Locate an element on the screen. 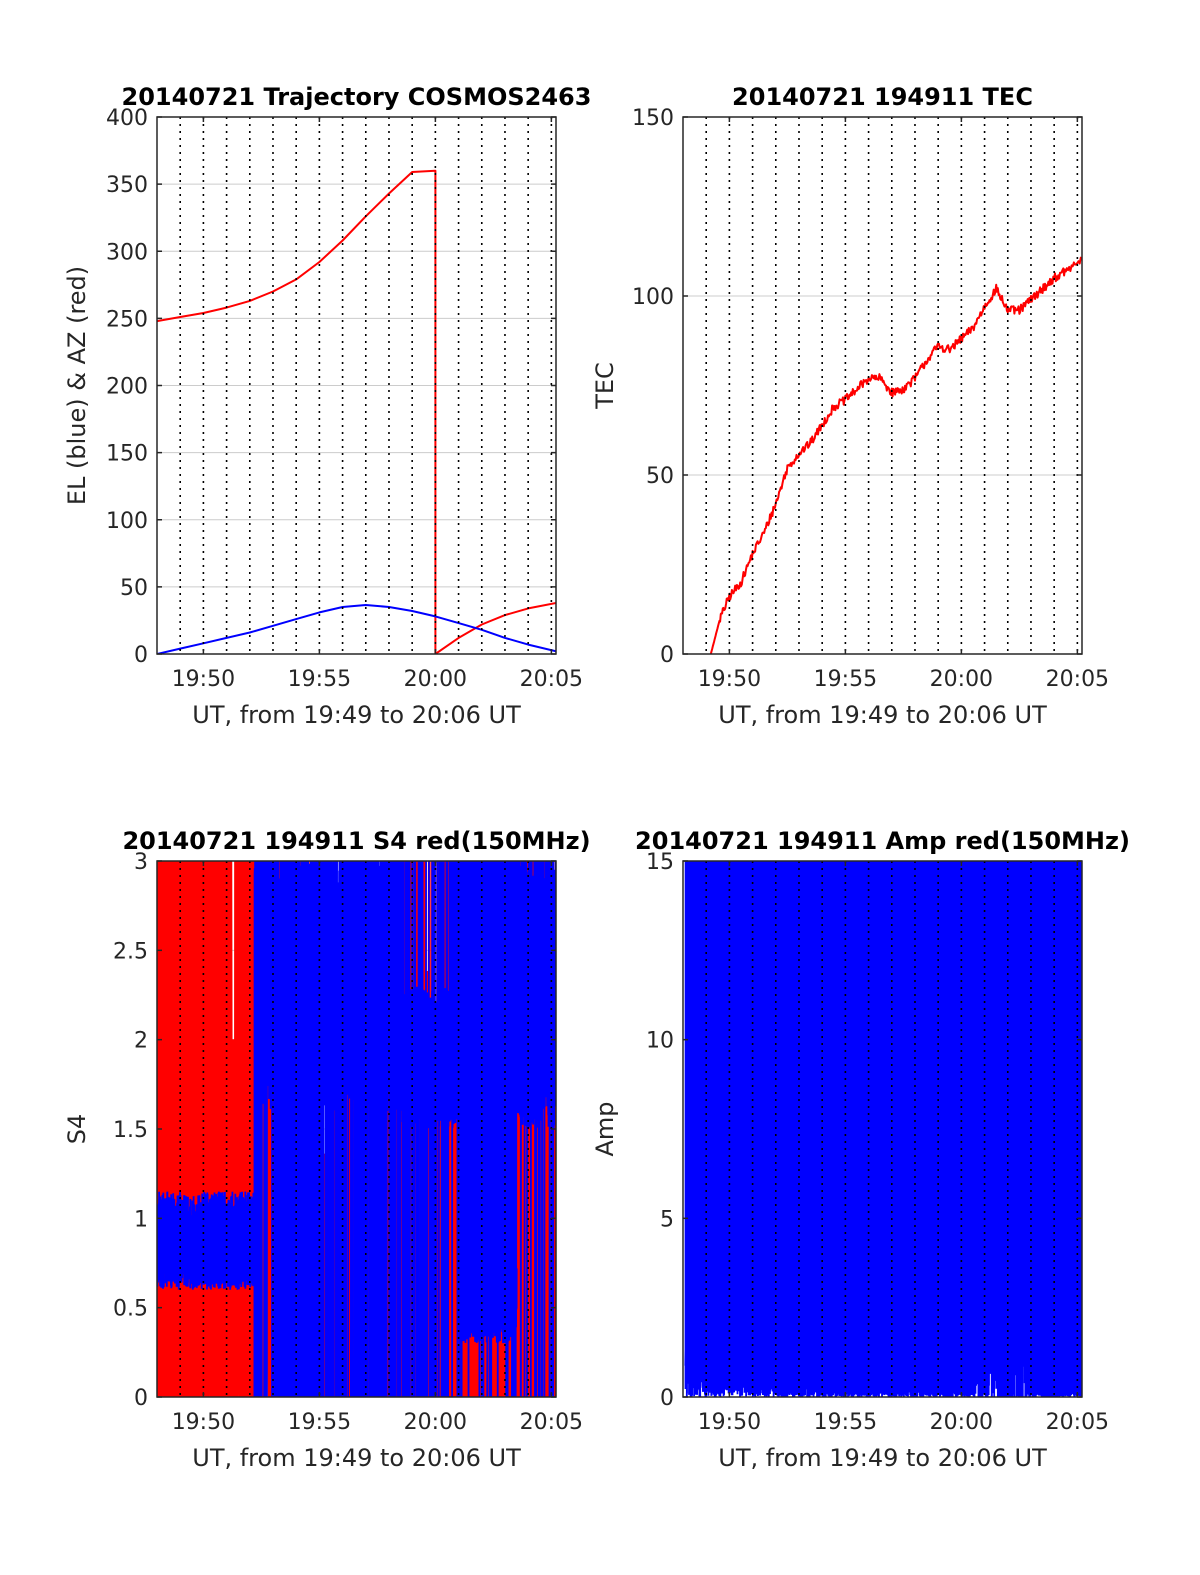  y-tick-label: 350 is located at coordinates (127, 185).